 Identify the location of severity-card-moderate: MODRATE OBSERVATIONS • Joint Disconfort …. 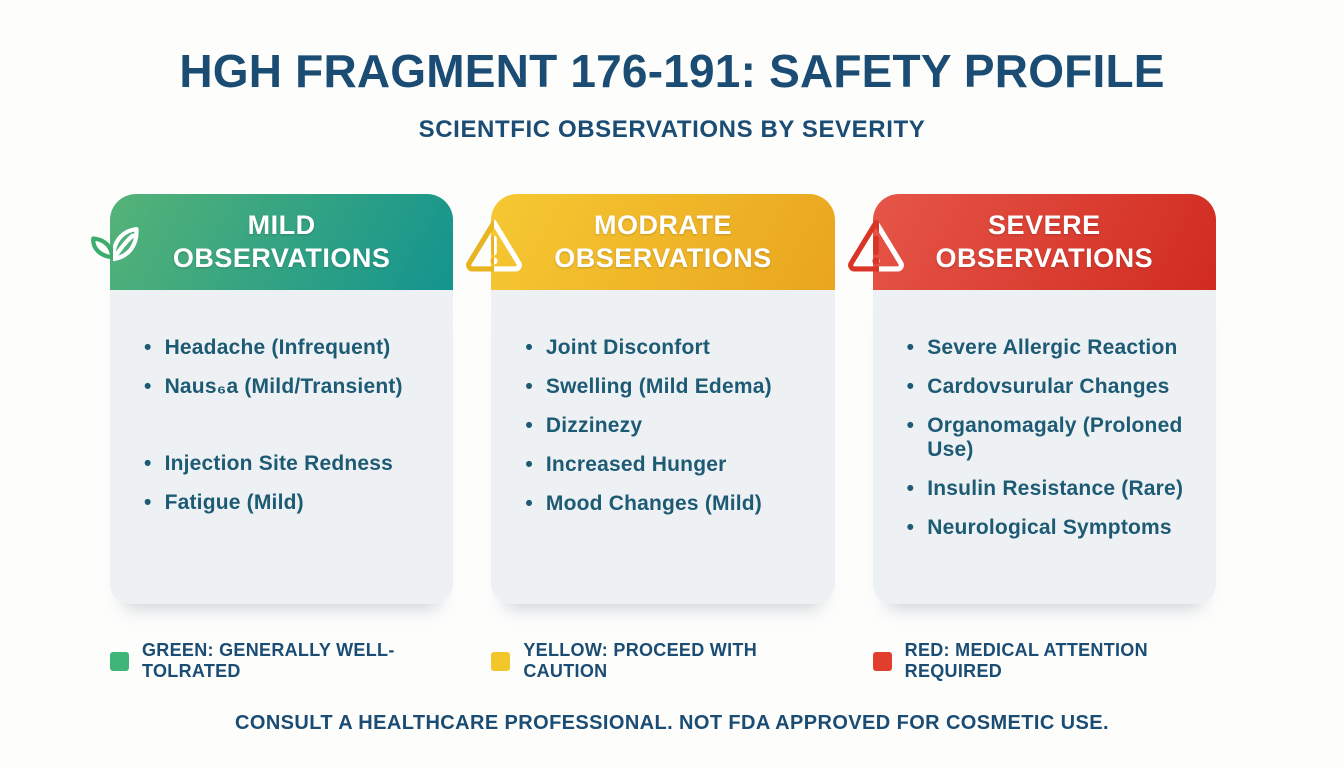
(650, 399).